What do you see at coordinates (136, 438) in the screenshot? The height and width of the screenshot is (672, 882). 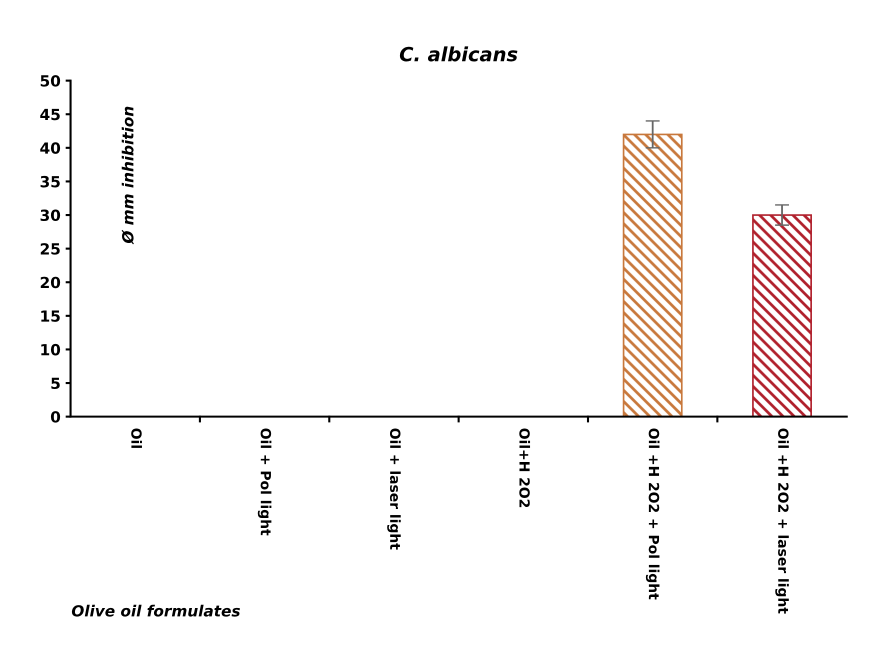 I see `x-tick-label: Oil` at bounding box center [136, 438].